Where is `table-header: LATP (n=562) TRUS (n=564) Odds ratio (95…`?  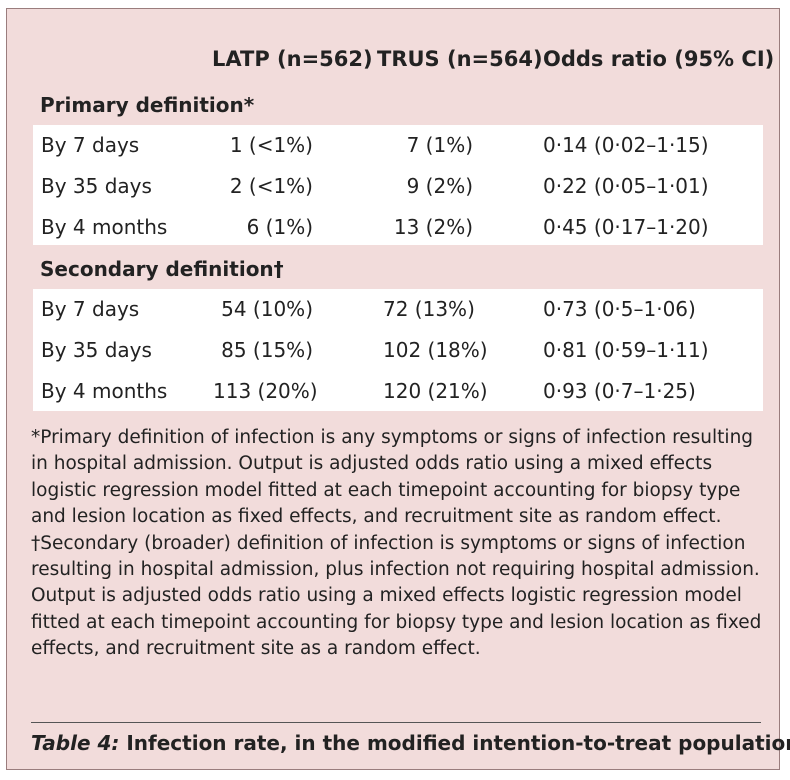
table-header: LATP (n=562) TRUS (n=564) Odds ratio (95… is located at coordinates (393, 67).